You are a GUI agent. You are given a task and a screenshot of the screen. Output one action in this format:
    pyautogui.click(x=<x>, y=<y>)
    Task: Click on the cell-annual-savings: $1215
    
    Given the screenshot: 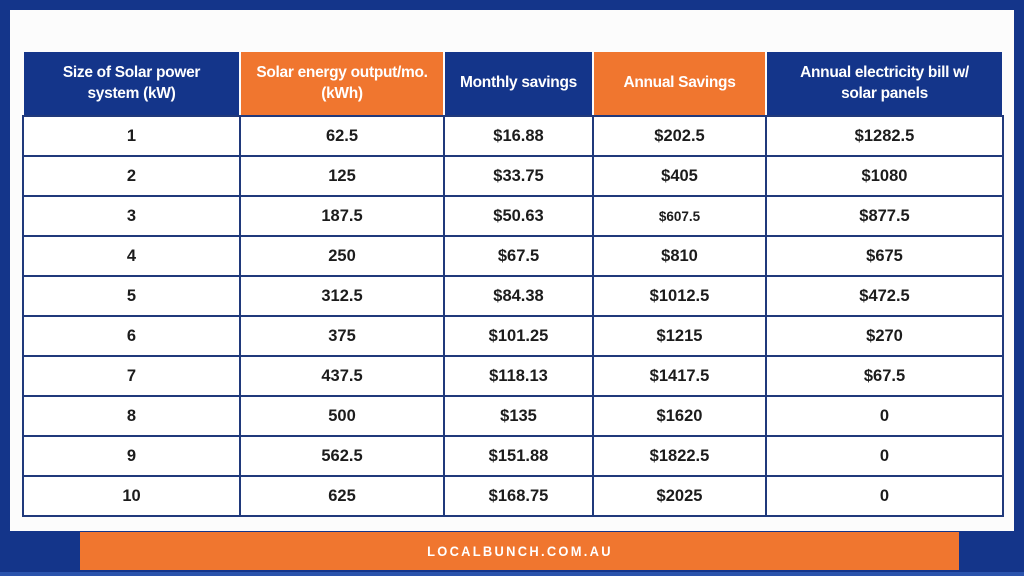 What is the action you would take?
    pyautogui.click(x=679, y=336)
    